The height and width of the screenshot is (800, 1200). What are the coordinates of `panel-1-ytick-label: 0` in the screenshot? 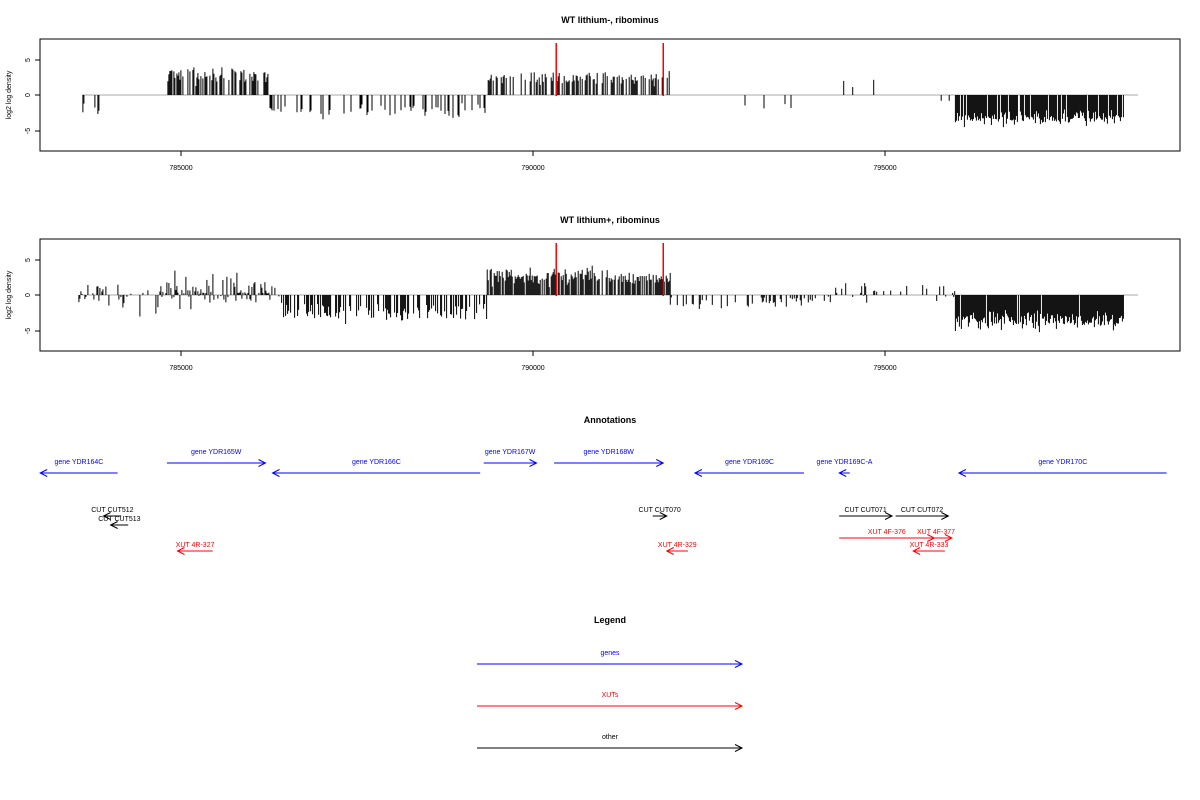 It's located at (28, 95).